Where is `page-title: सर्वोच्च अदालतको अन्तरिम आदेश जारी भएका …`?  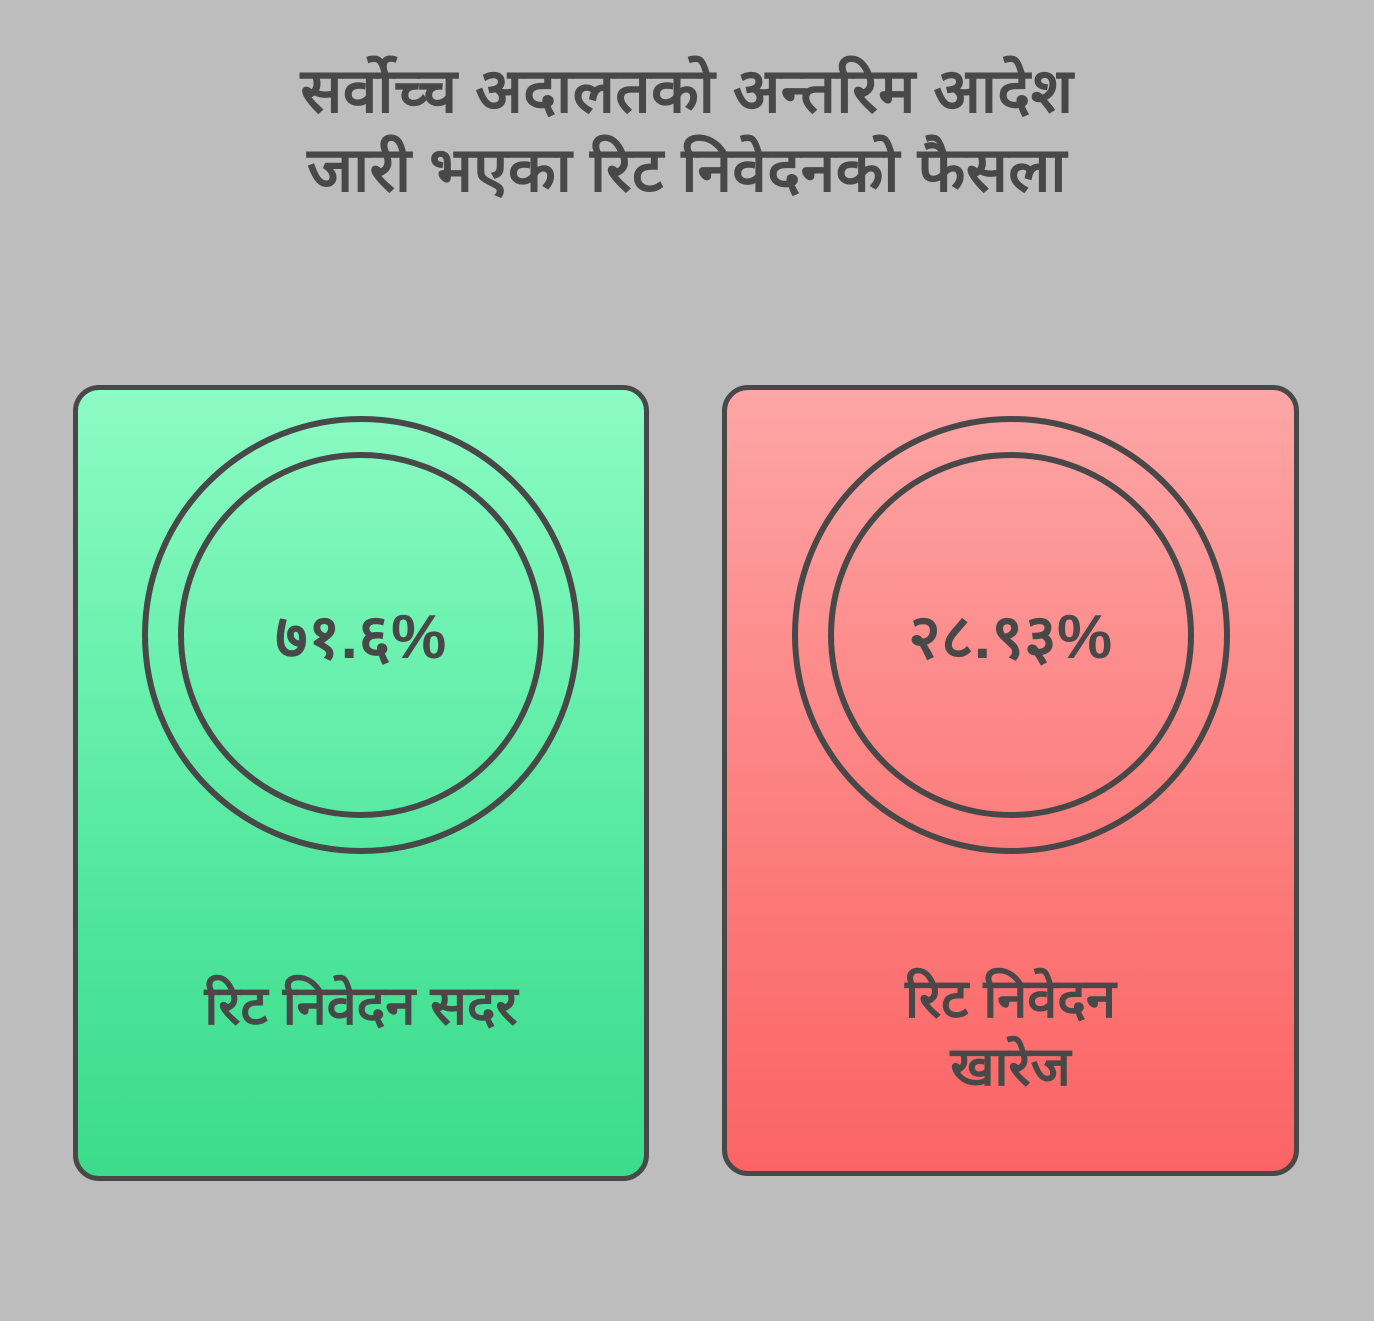 page-title: सर्वोच्च अदालतको अन्तरिम आदेश जारी भएका … is located at coordinates (687, 131).